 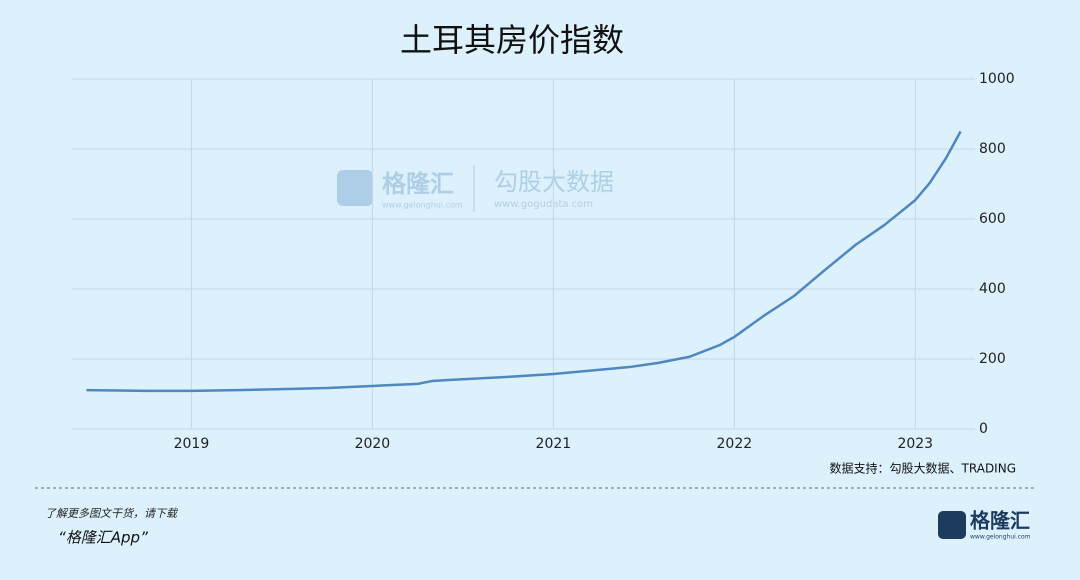 What do you see at coordinates (992, 219) in the screenshot?
I see `y-tick-label: 600` at bounding box center [992, 219].